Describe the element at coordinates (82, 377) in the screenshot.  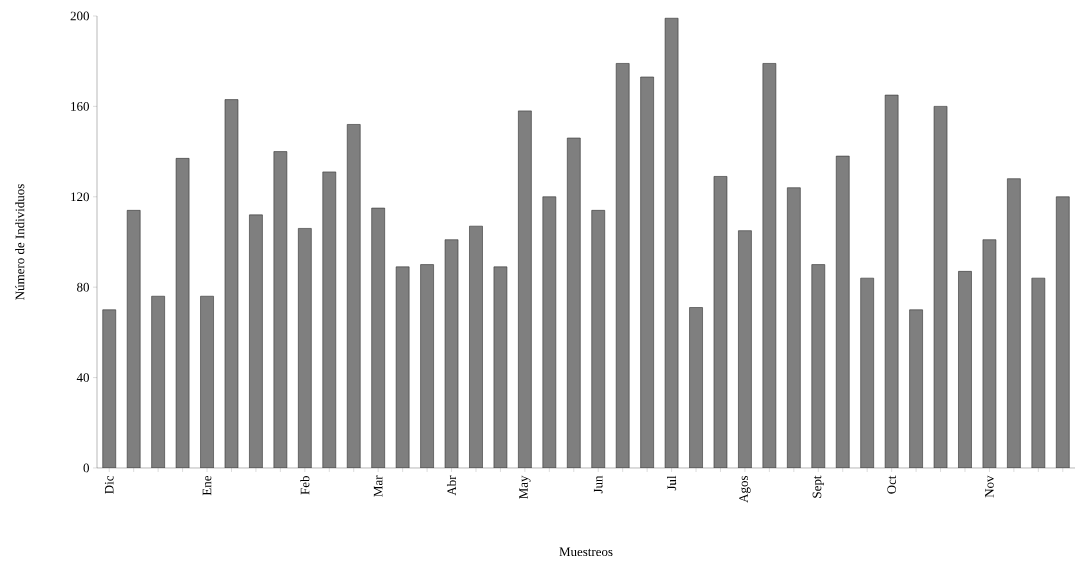
I see `y-tick-label: 40` at that location.